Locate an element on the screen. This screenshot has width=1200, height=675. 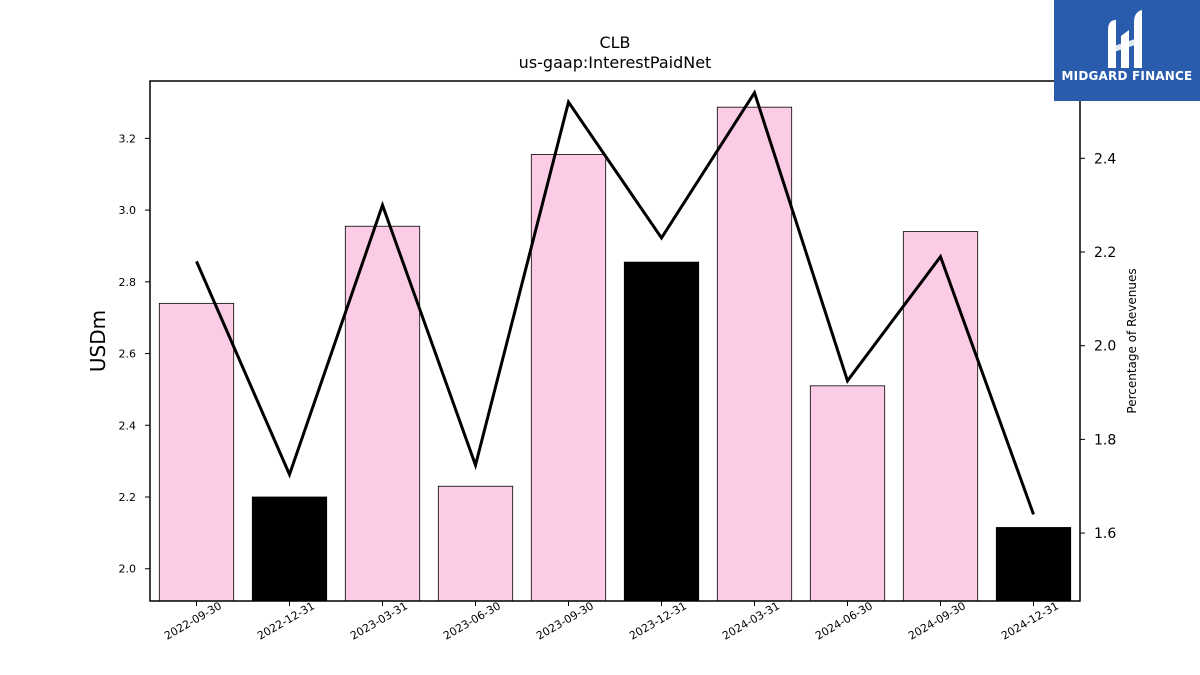
y-tick-label: 2.4 is located at coordinates (128, 425).